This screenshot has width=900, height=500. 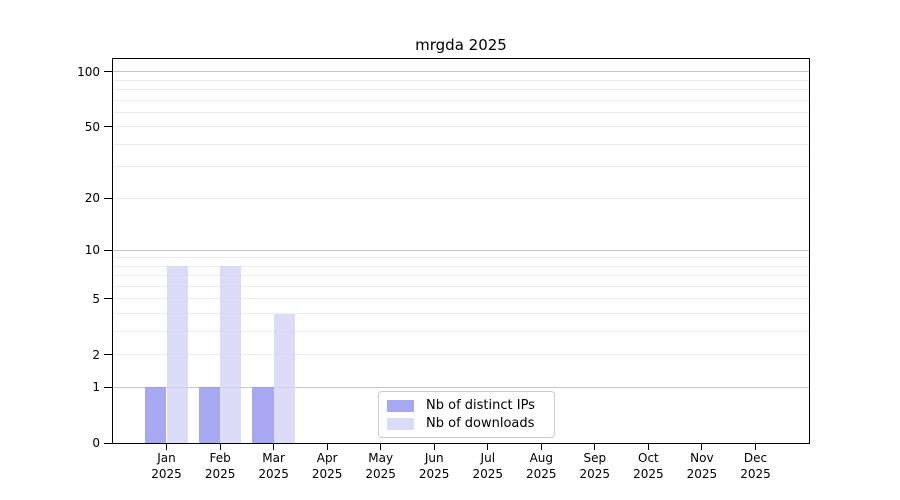 I want to click on legend-swatch-distinct-ips-icon, so click(x=400, y=405).